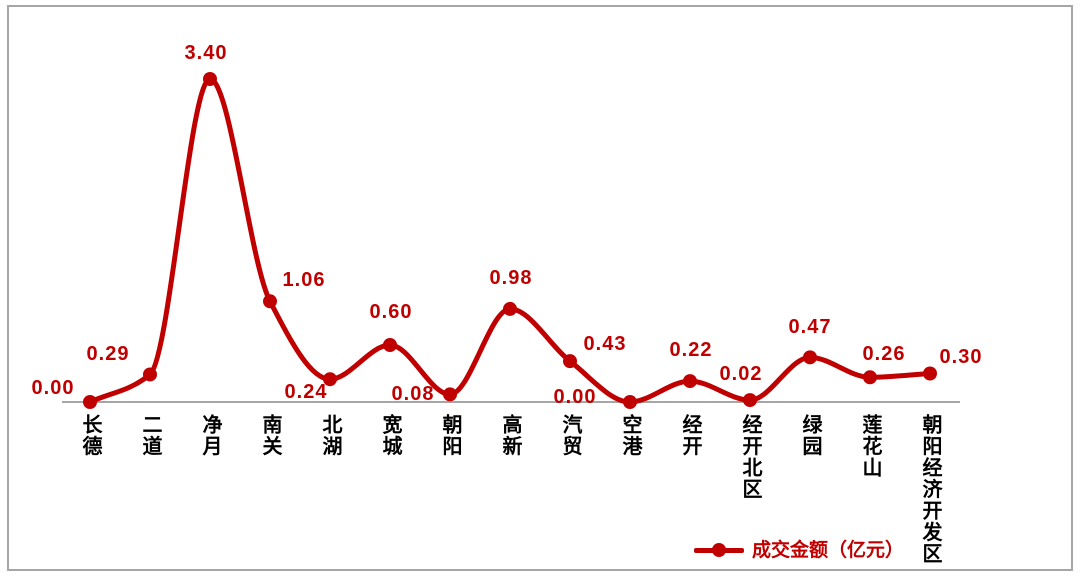  Describe the element at coordinates (605, 344) in the screenshot. I see `value-label: 0.43` at that location.